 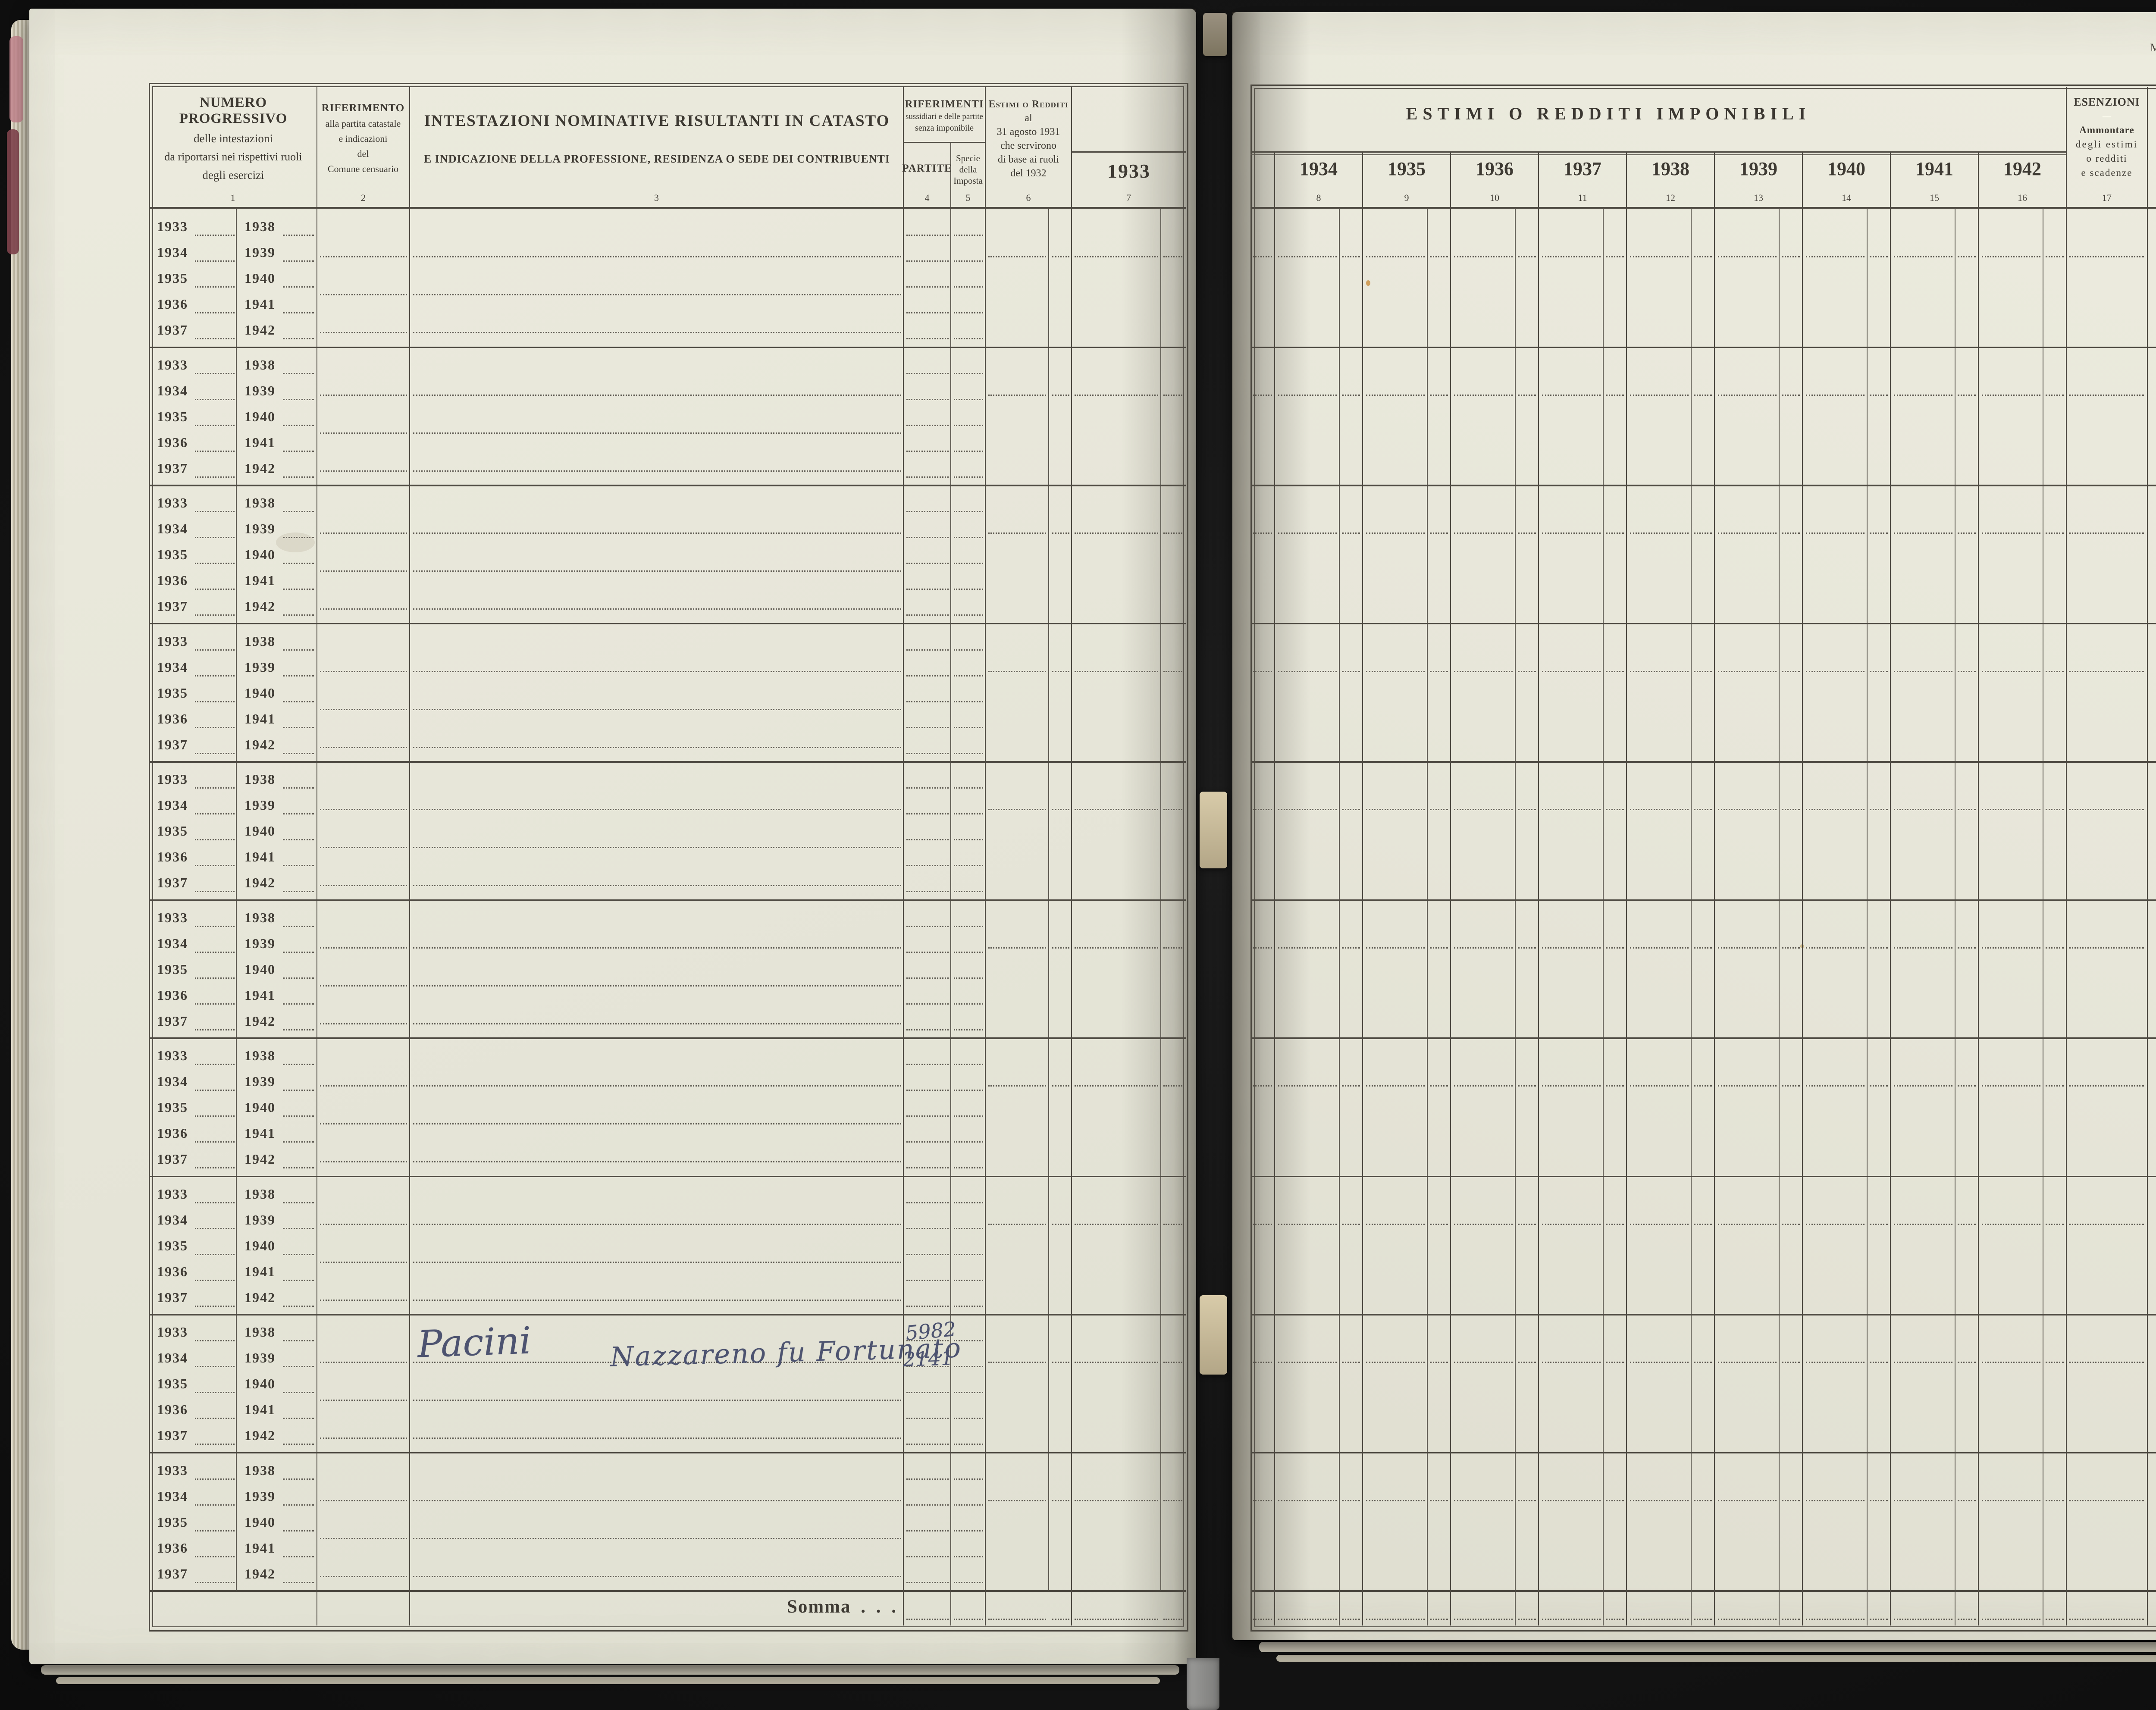 I want to click on col2-line1: RIFERIMENTO, so click(x=363, y=108).